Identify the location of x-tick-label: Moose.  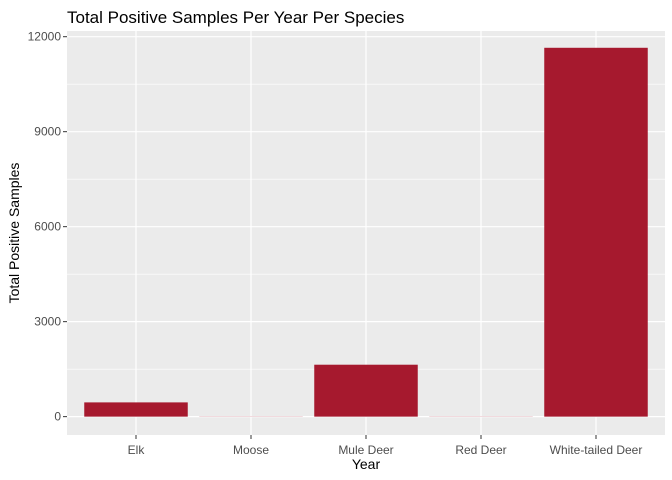
(251, 450).